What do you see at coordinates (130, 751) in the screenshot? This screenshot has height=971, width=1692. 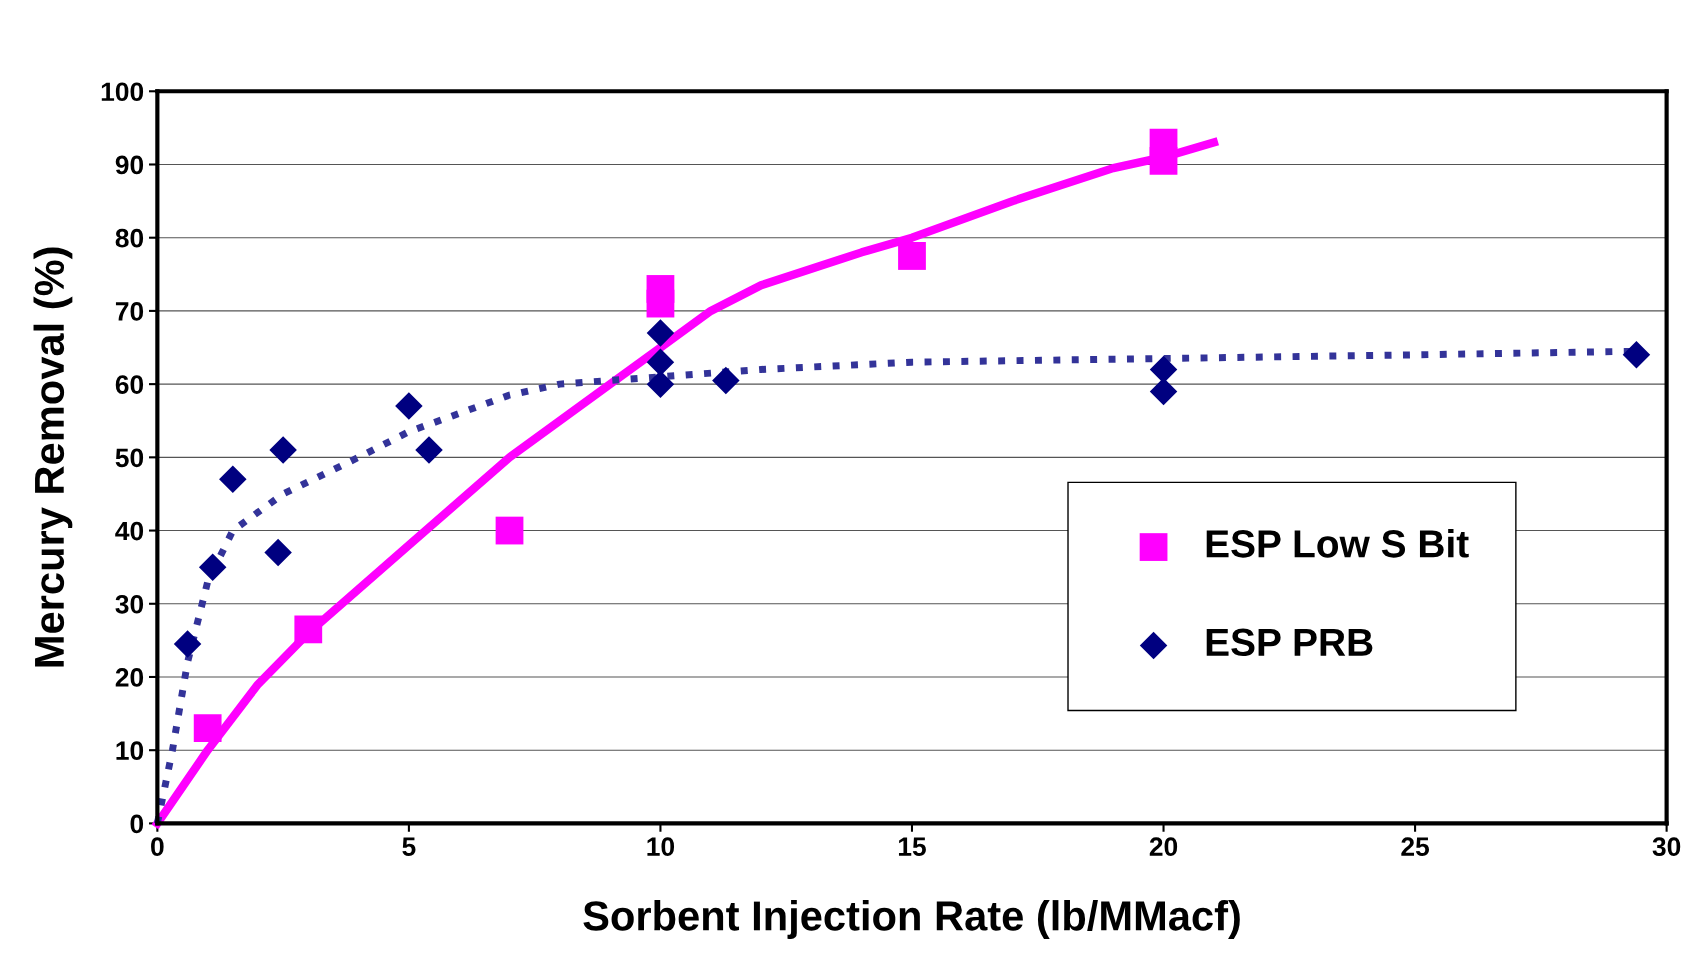 I see `y-tick-label: 10` at bounding box center [130, 751].